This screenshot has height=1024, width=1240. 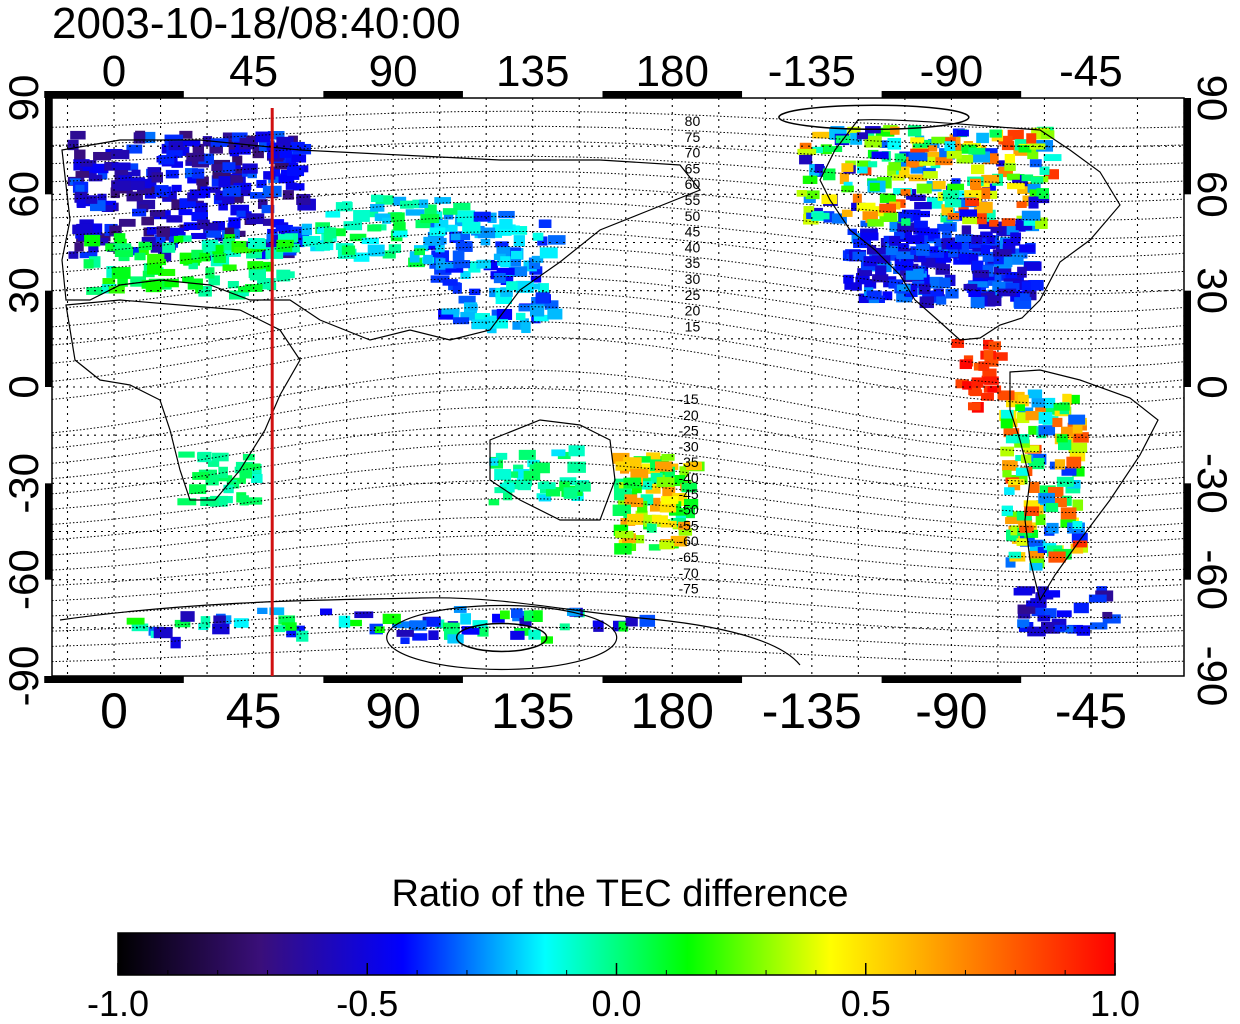 What do you see at coordinates (812, 711) in the screenshot?
I see `x-tick-label-bottom: -135` at bounding box center [812, 711].